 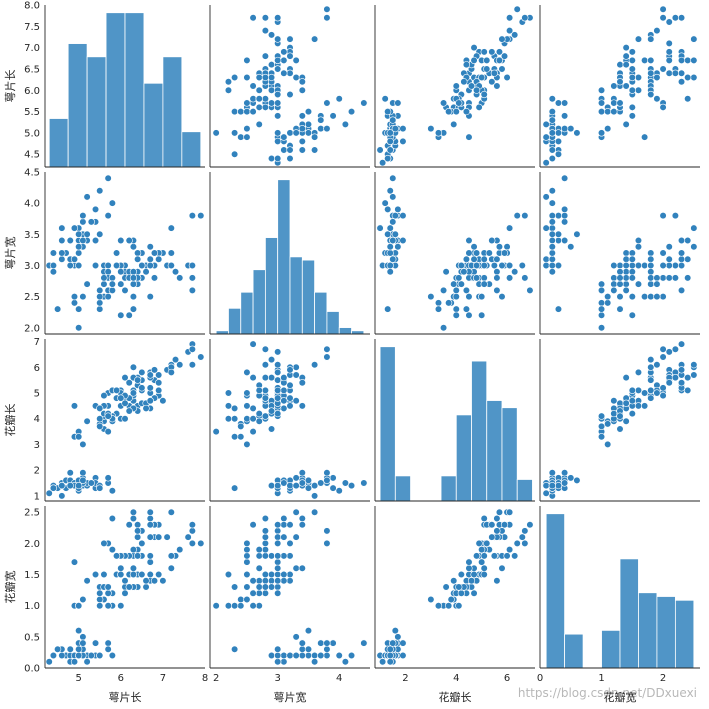 What do you see at coordinates (32, 637) in the screenshot?
I see `y-tick-label: 0.5` at bounding box center [32, 637].